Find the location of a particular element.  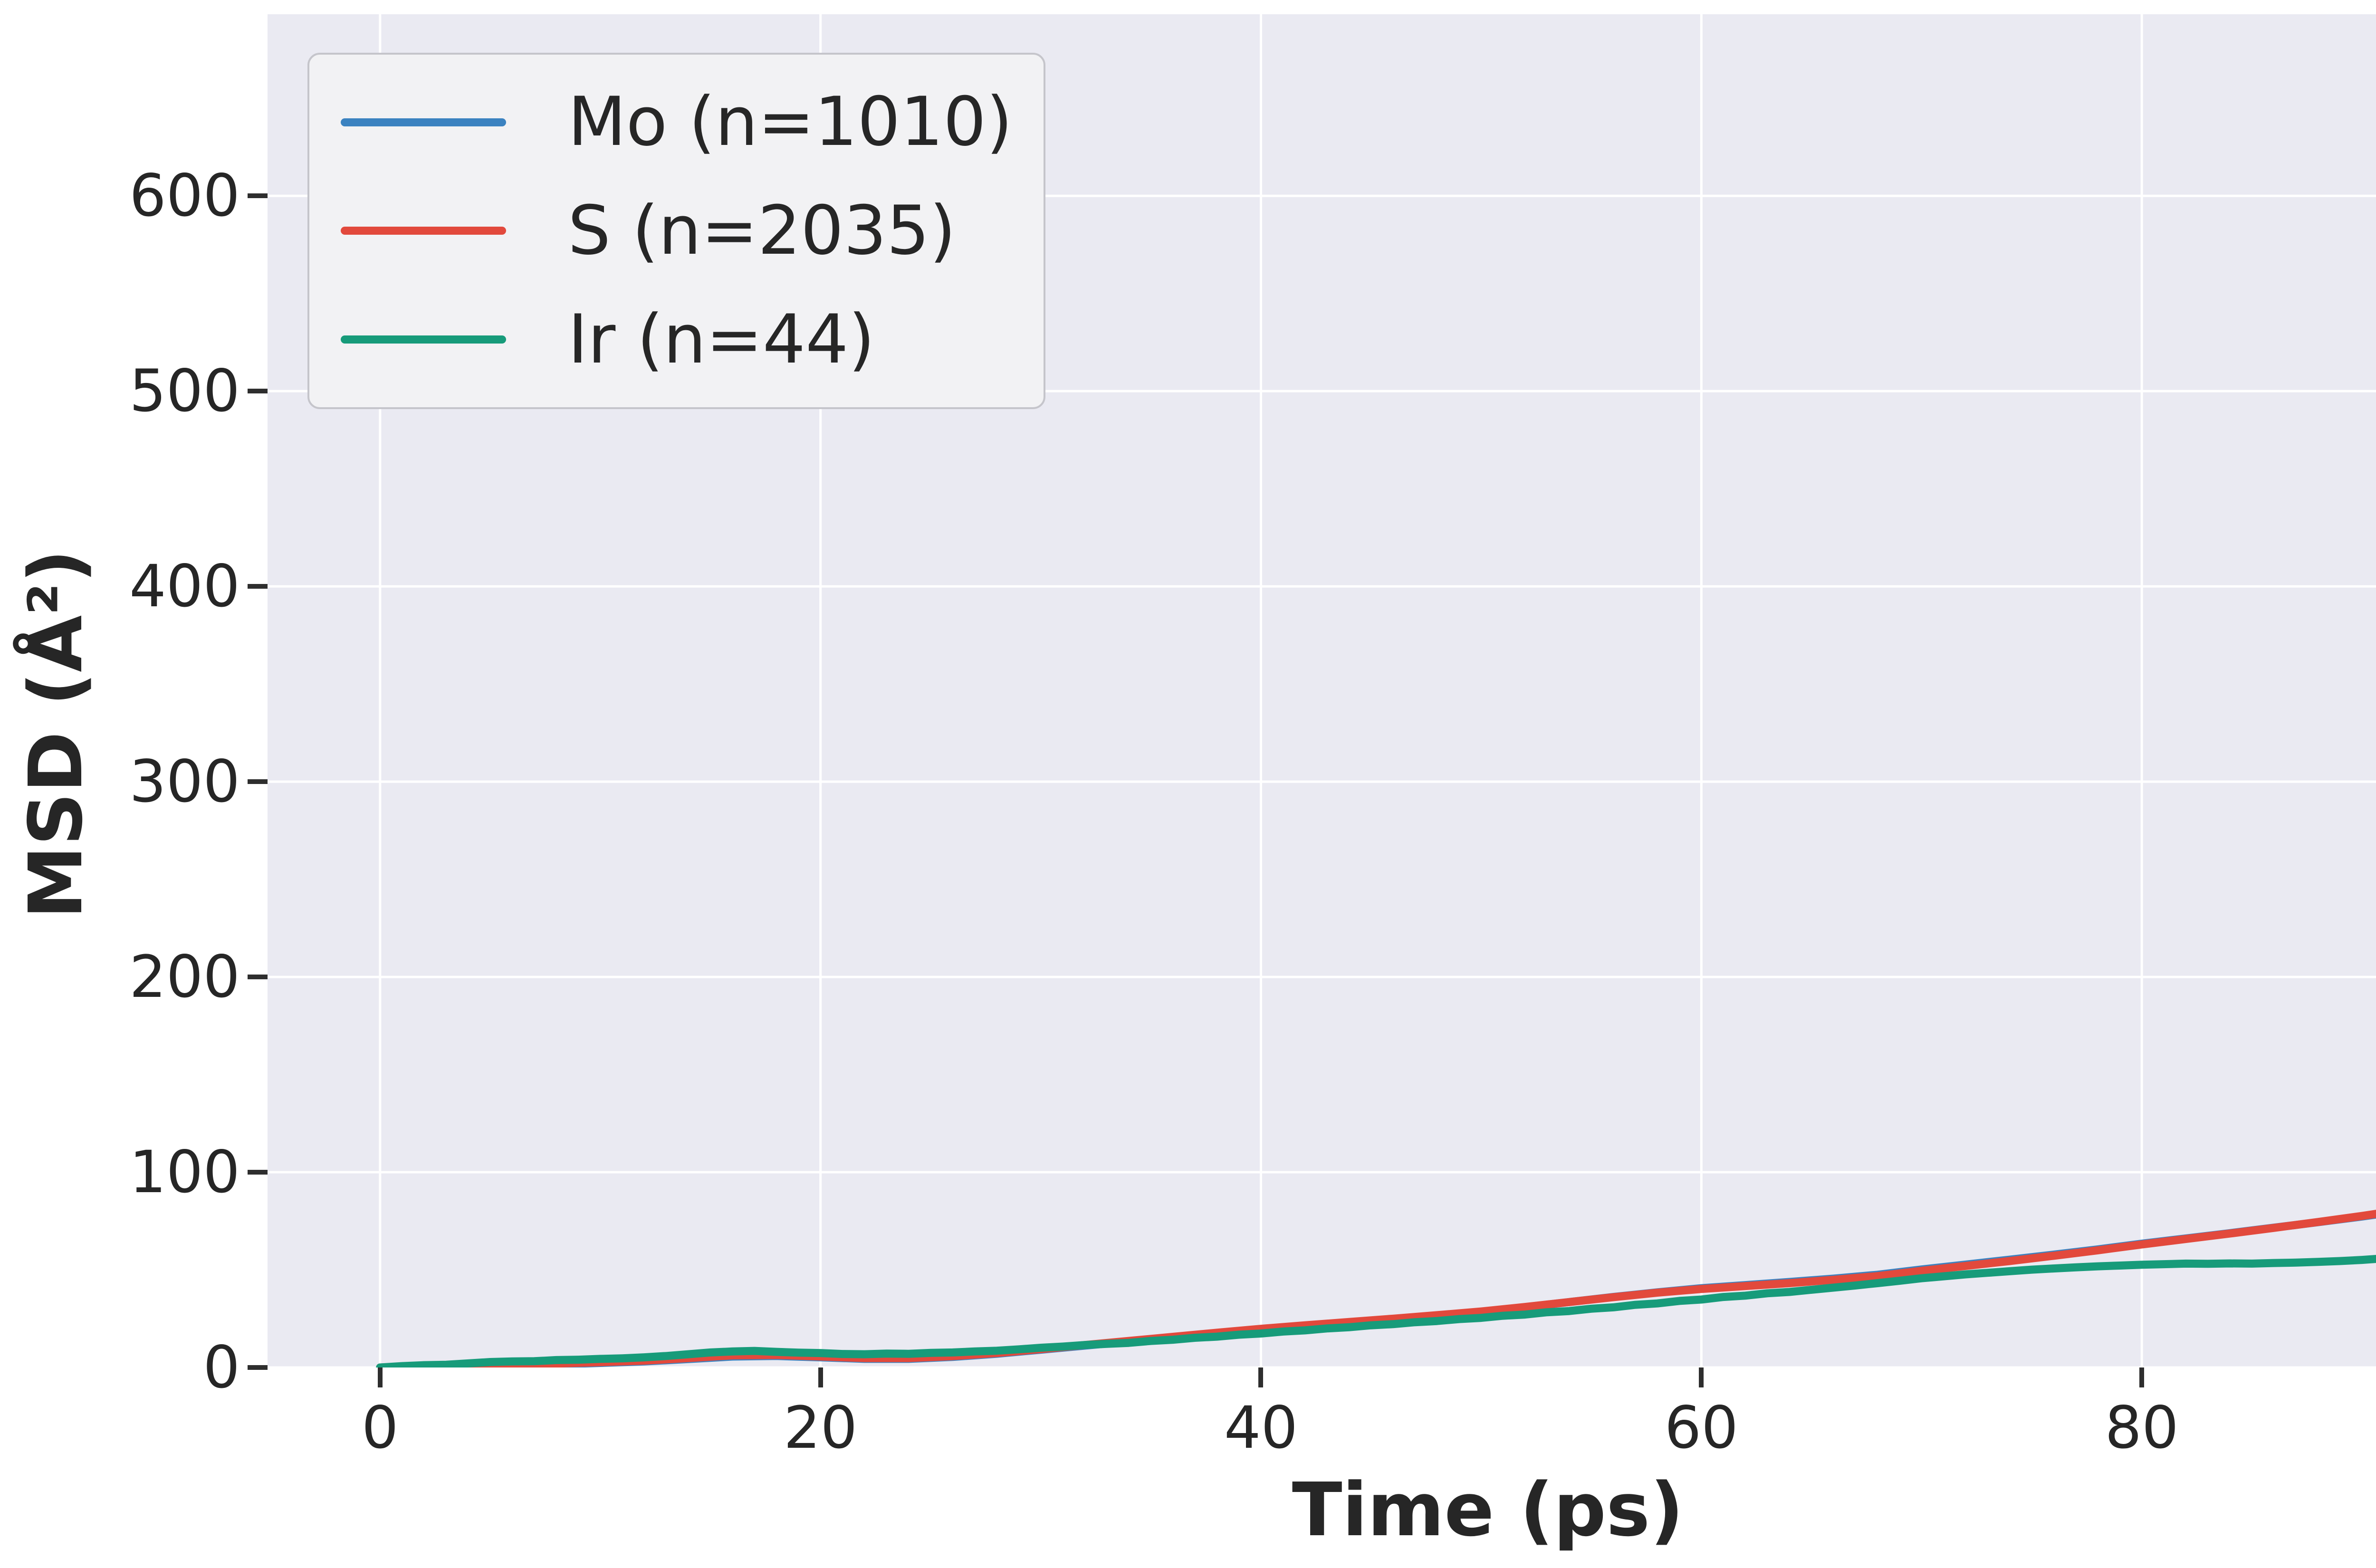

x-tick-label-0: 0 is located at coordinates (380, 1428).